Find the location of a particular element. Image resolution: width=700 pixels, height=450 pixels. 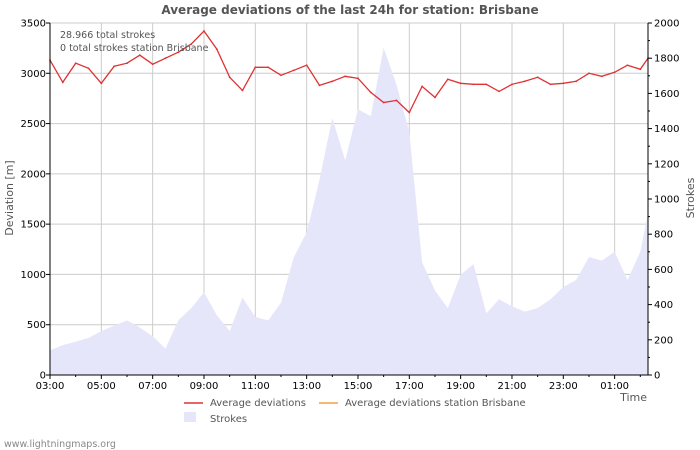

annotation-station-strokes: 0 total strokes station Brisbane is located at coordinates (134, 48).